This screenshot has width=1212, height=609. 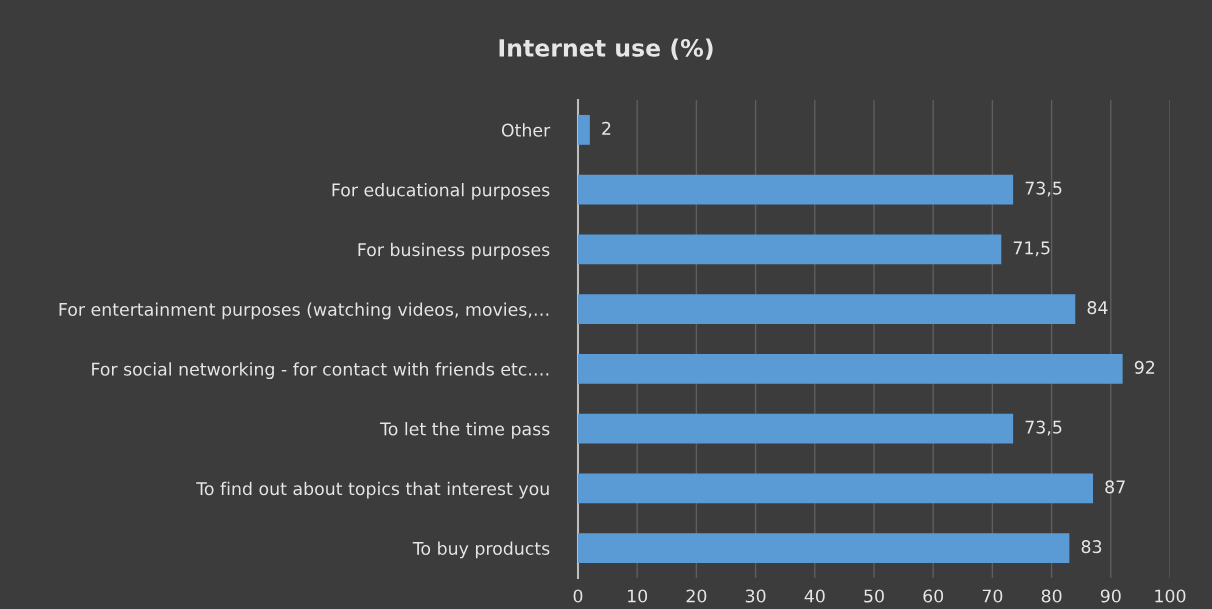 I want to click on data-label: 92, so click(x=1144, y=367).